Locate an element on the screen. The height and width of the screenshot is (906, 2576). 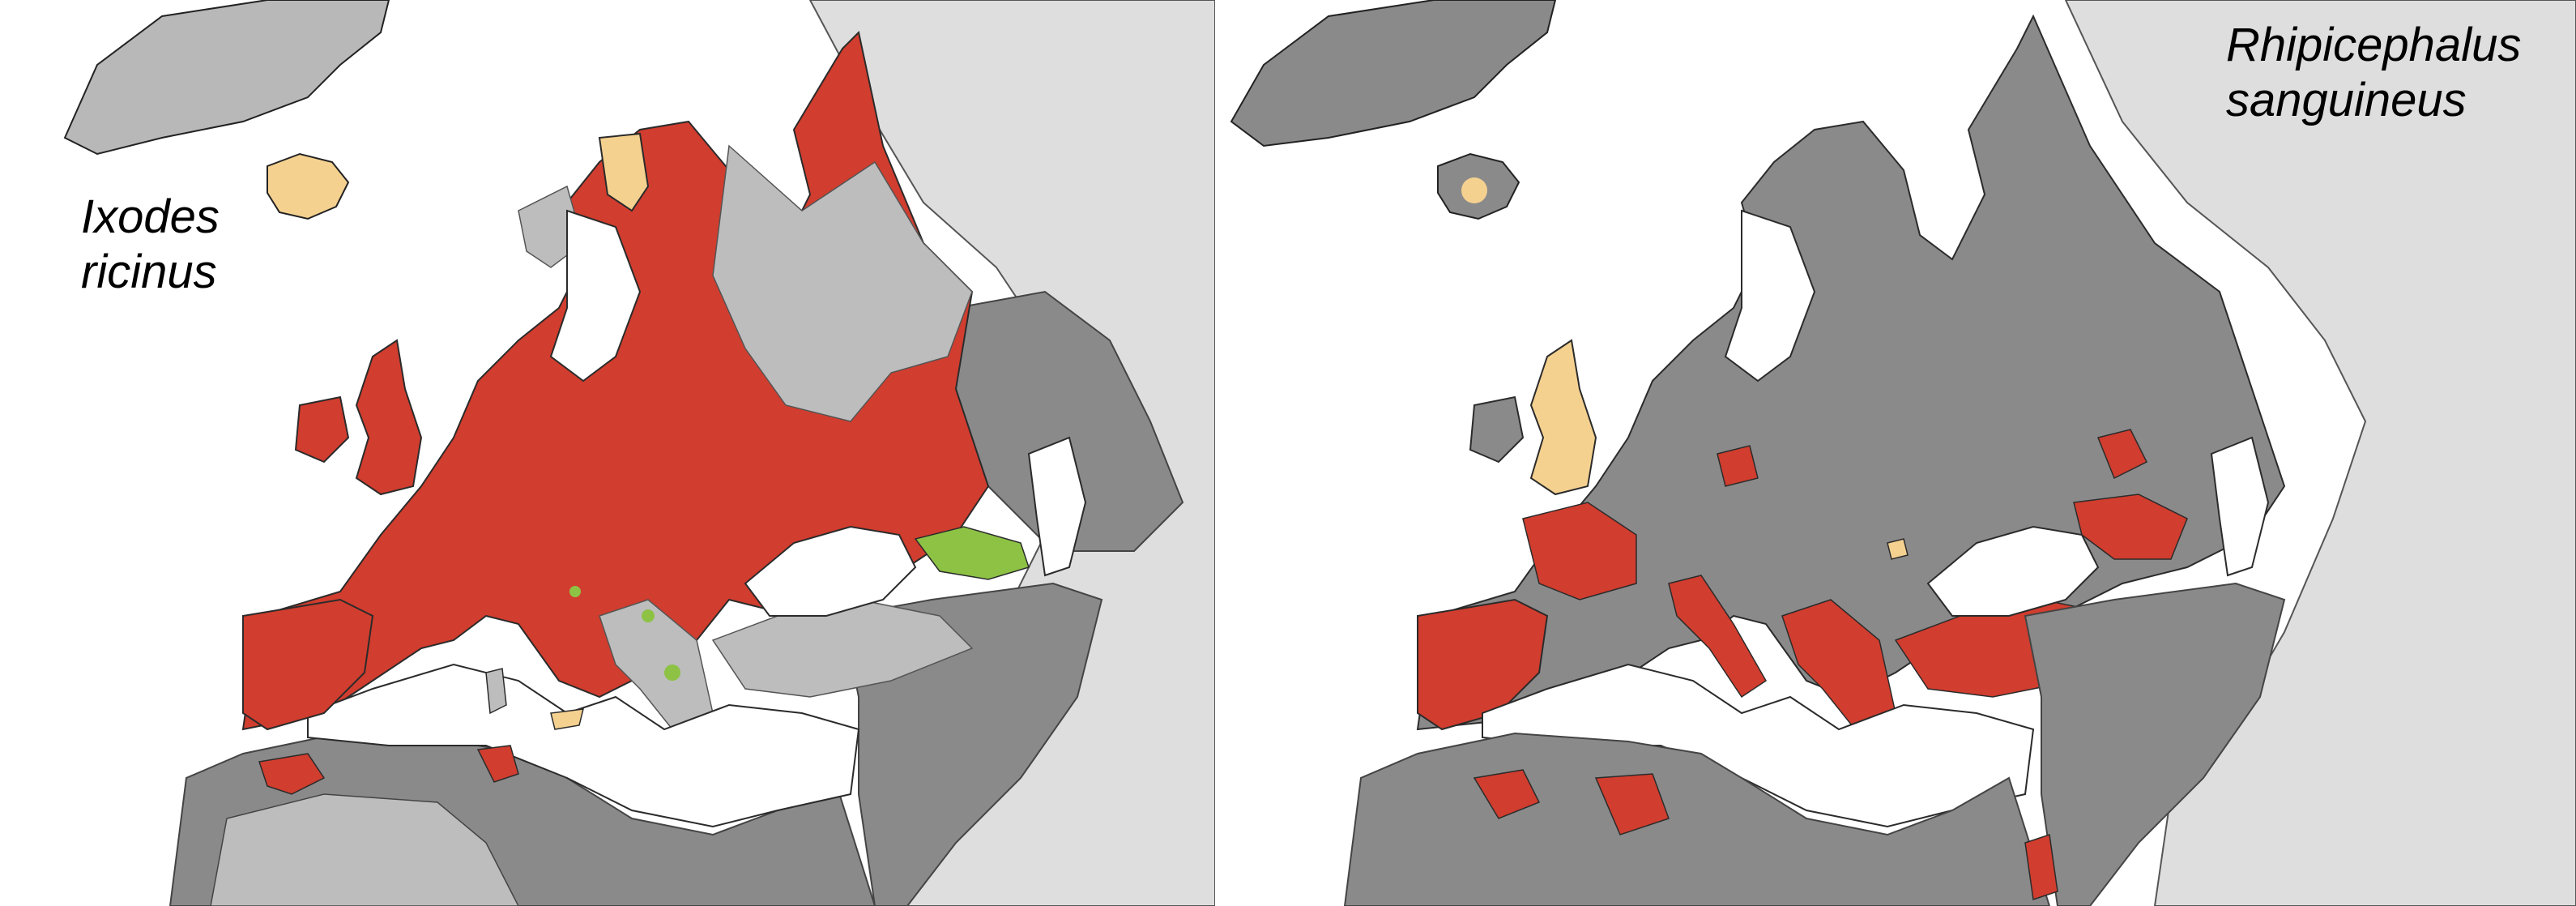
eastern-europe-absent is located at coordinates (843, 283).